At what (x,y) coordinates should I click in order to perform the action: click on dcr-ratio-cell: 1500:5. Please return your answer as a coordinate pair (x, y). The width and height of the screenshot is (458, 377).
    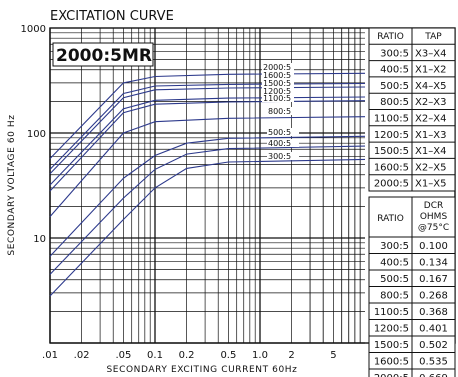
    Looking at the image, I should click on (391, 345).